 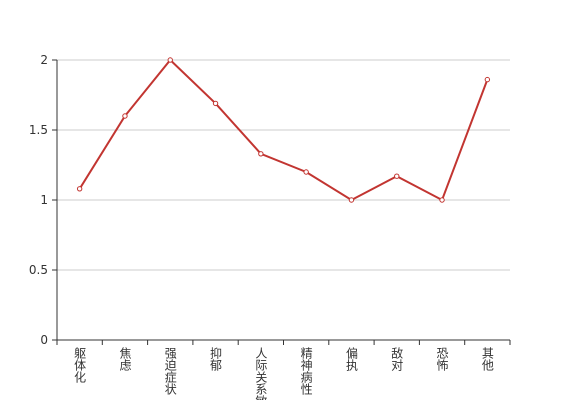 What do you see at coordinates (125, 359) in the screenshot?
I see `x-tick-label: 焦虑` at bounding box center [125, 359].